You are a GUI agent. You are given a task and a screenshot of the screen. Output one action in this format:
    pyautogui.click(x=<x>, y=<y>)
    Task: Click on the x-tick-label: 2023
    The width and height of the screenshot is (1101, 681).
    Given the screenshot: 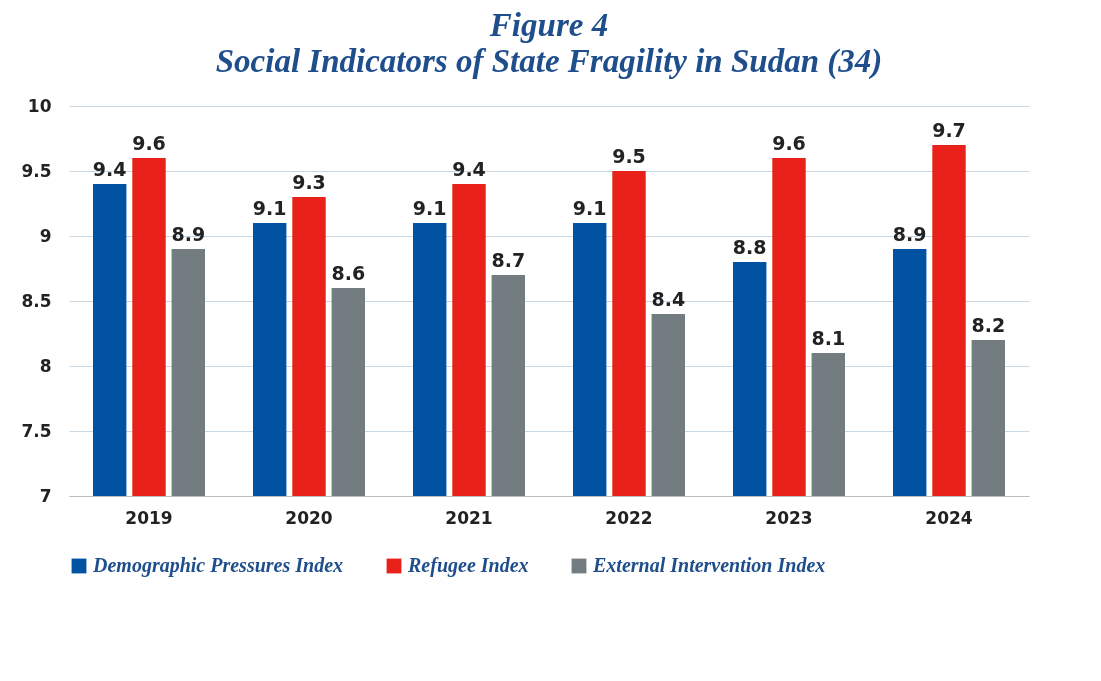 What is the action you would take?
    pyautogui.click(x=789, y=517)
    